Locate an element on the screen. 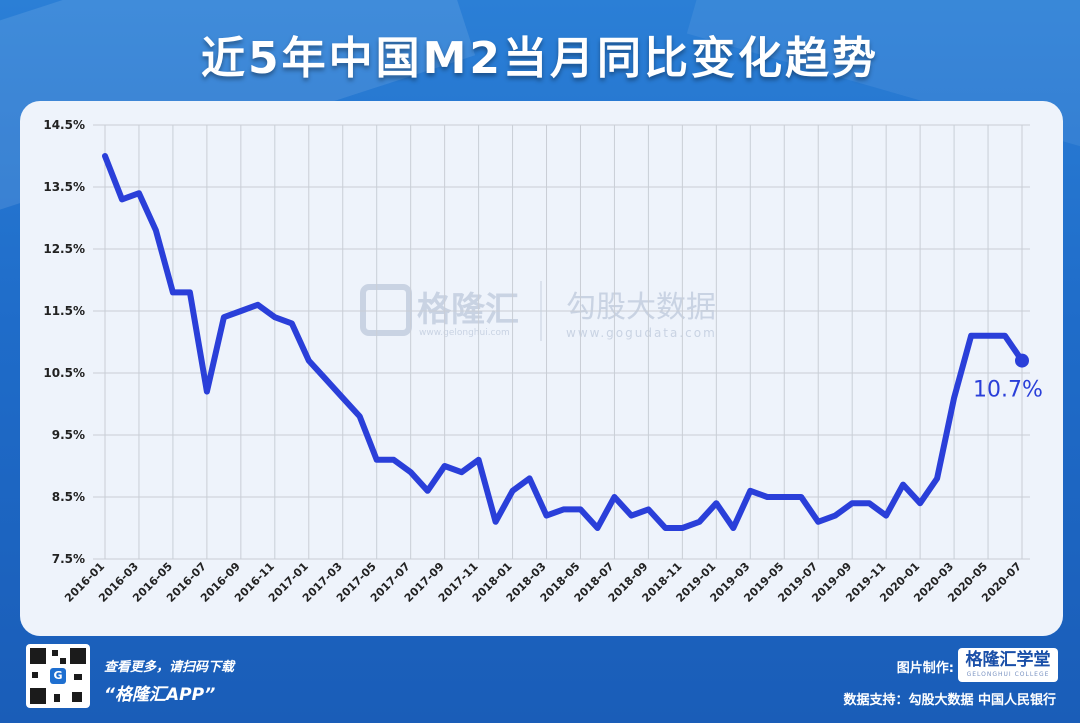  scan-prompt: 查看更多，请扫码下载 is located at coordinates (169, 667).